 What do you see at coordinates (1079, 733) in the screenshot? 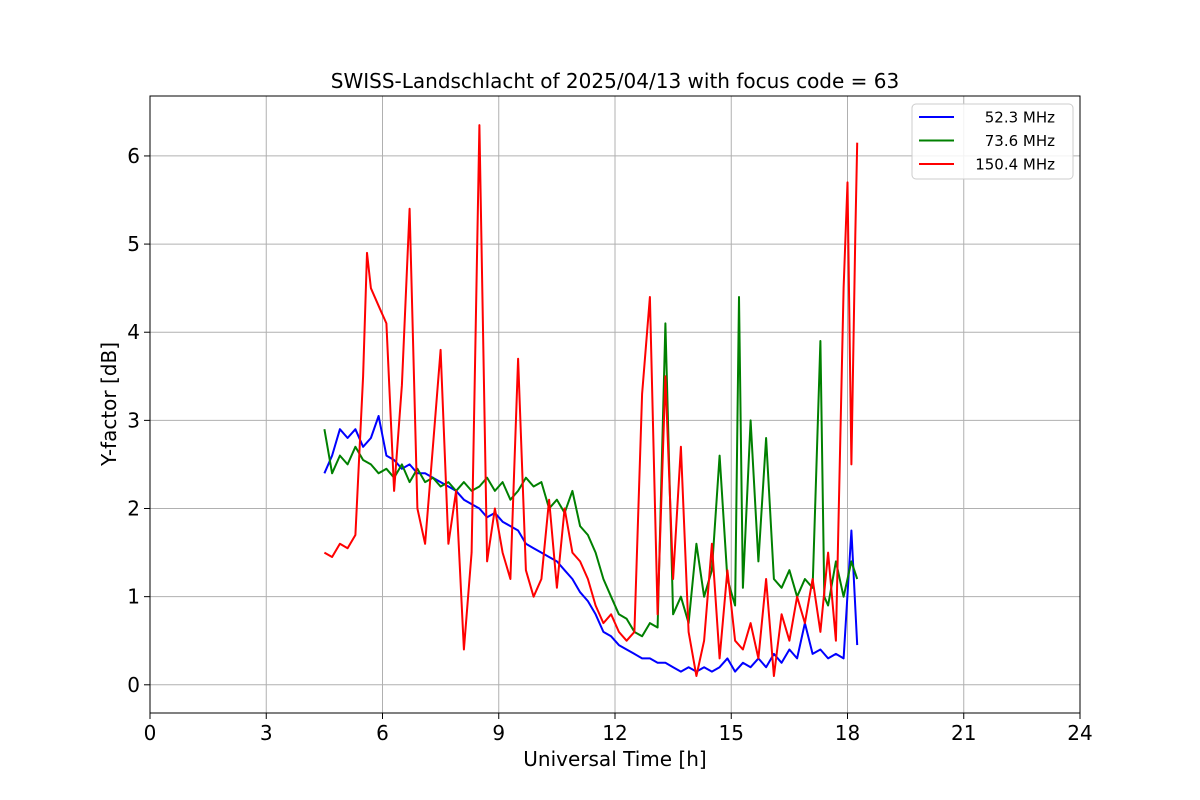
I see `x-tick-label: 24` at bounding box center [1079, 733].